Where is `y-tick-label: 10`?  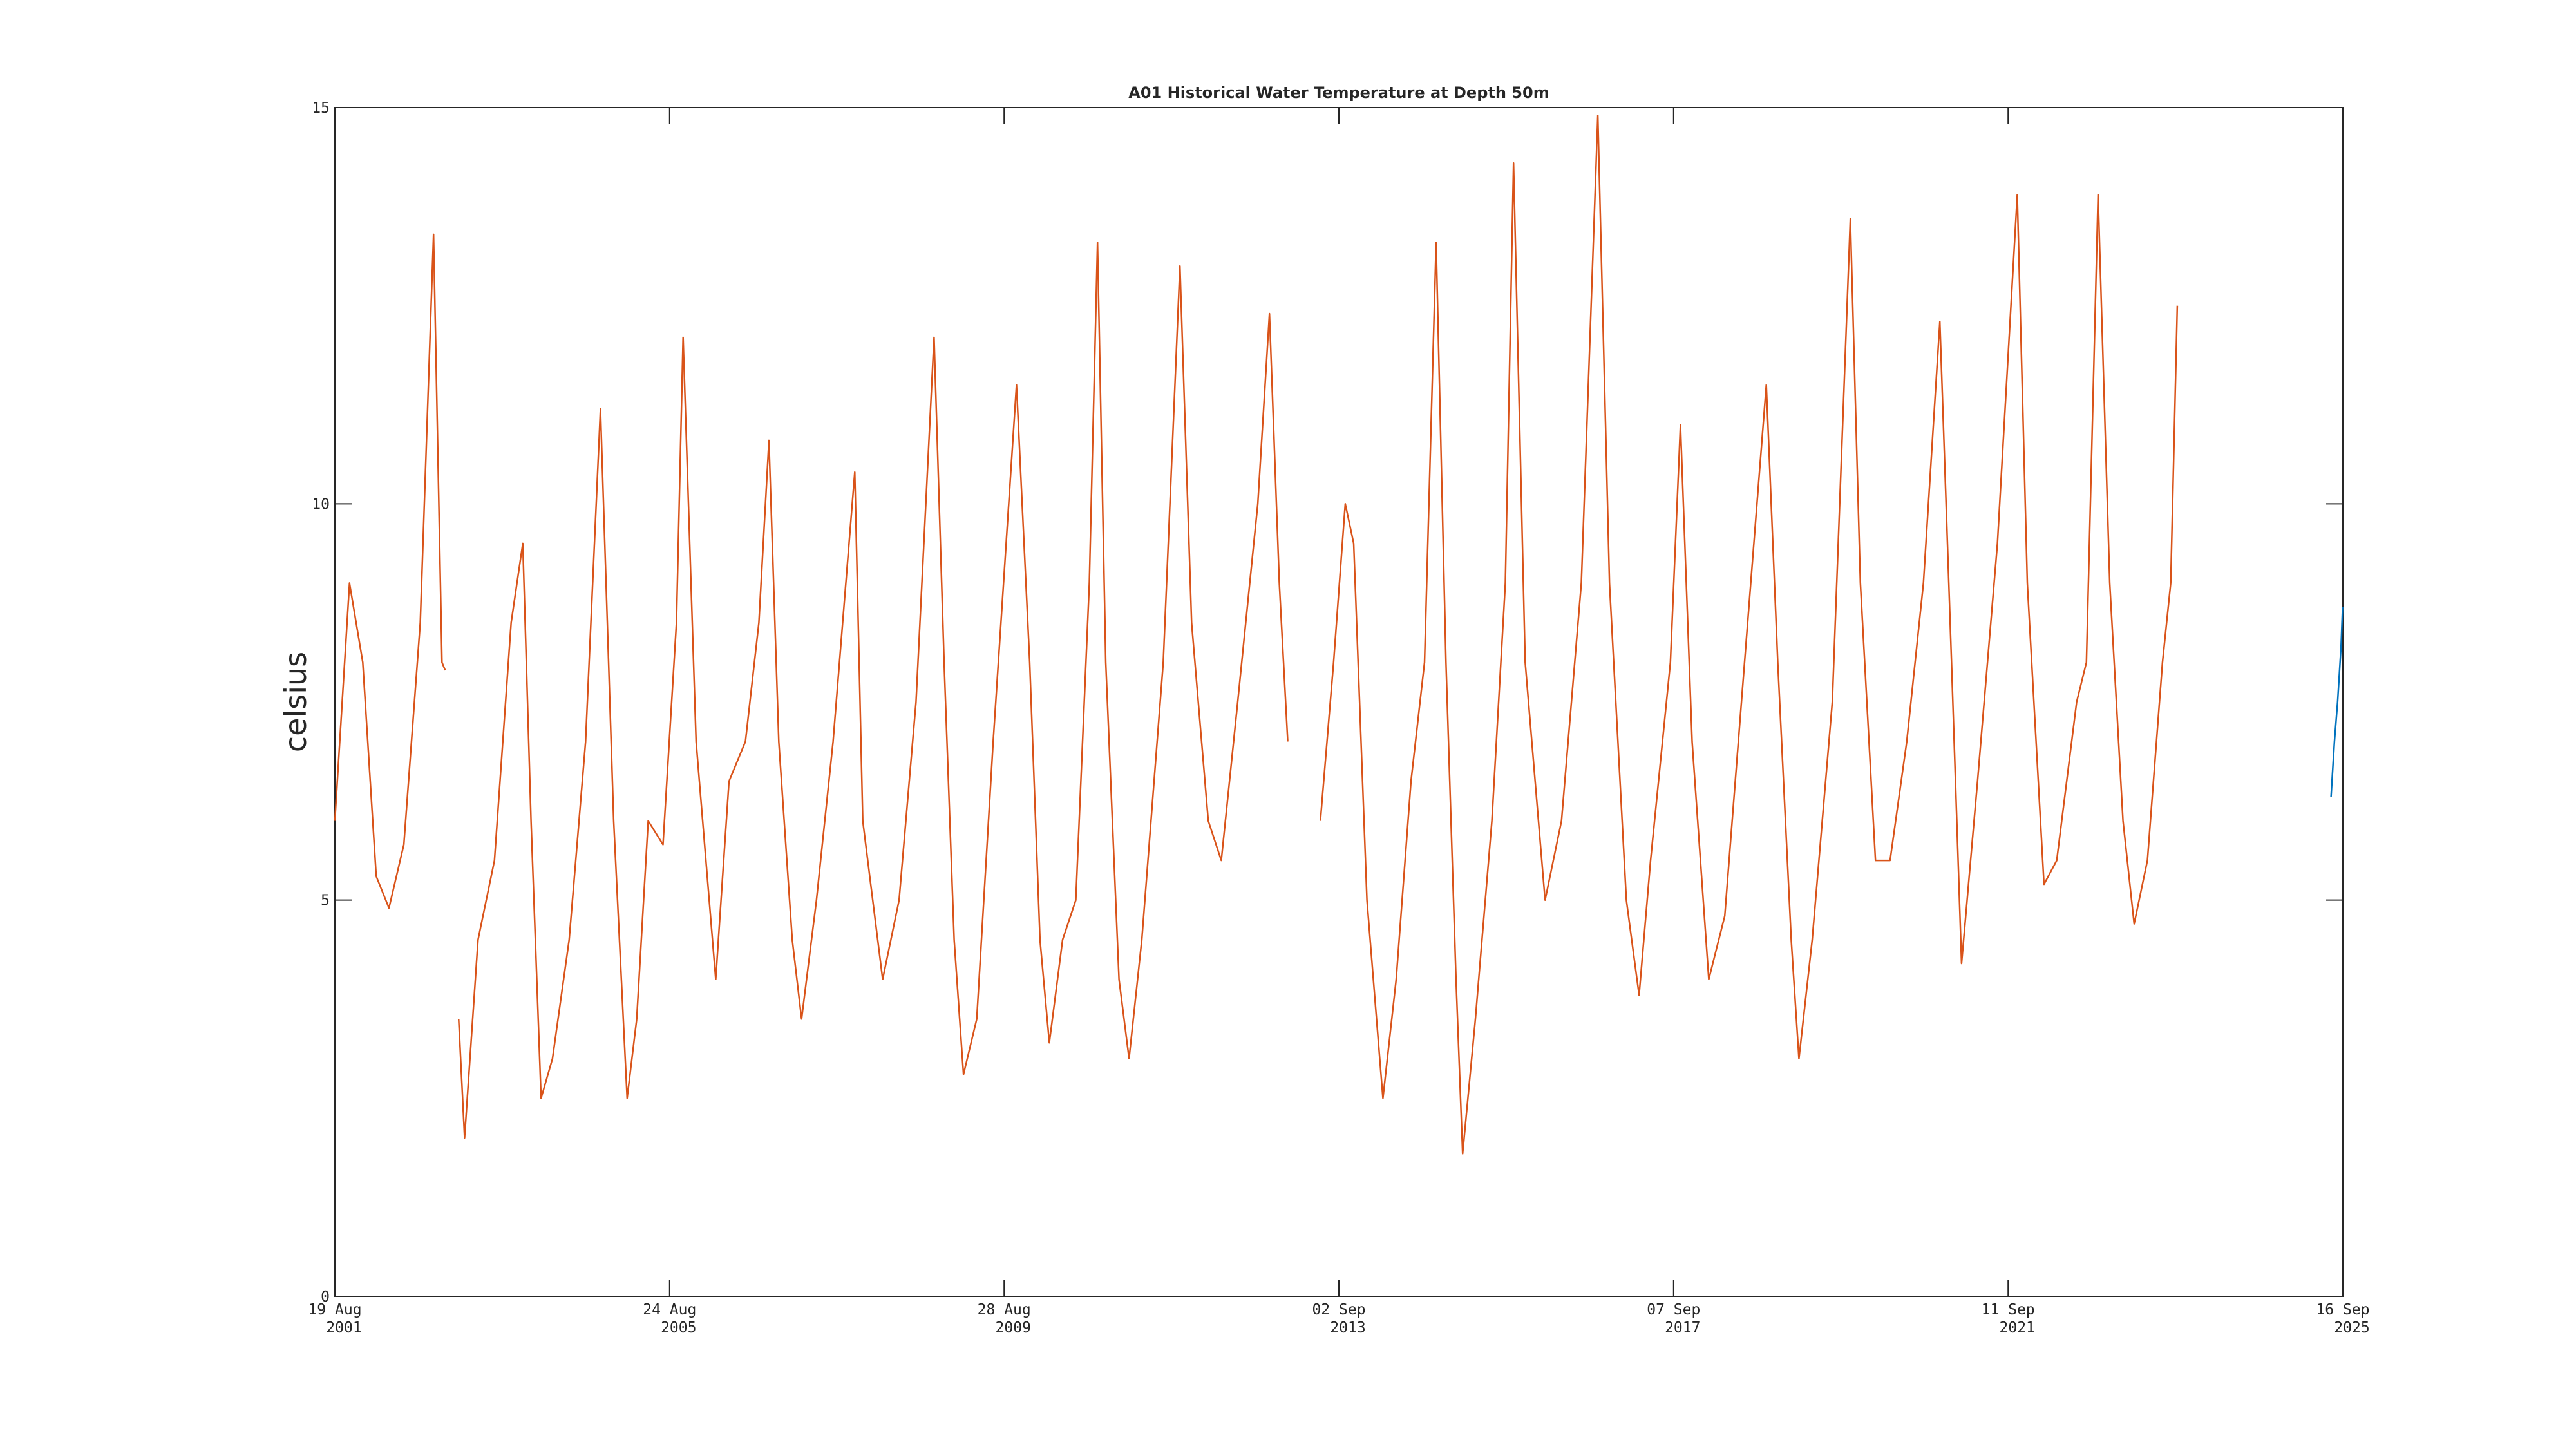 y-tick-label: 10 is located at coordinates (321, 505).